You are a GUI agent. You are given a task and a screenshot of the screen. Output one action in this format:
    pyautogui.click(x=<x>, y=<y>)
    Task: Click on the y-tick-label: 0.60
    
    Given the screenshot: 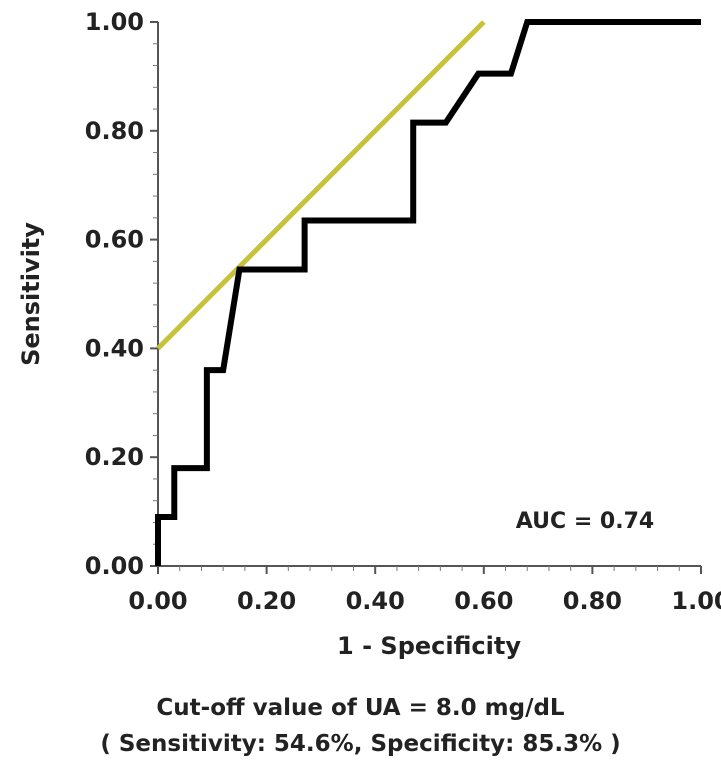 What is the action you would take?
    pyautogui.click(x=114, y=240)
    